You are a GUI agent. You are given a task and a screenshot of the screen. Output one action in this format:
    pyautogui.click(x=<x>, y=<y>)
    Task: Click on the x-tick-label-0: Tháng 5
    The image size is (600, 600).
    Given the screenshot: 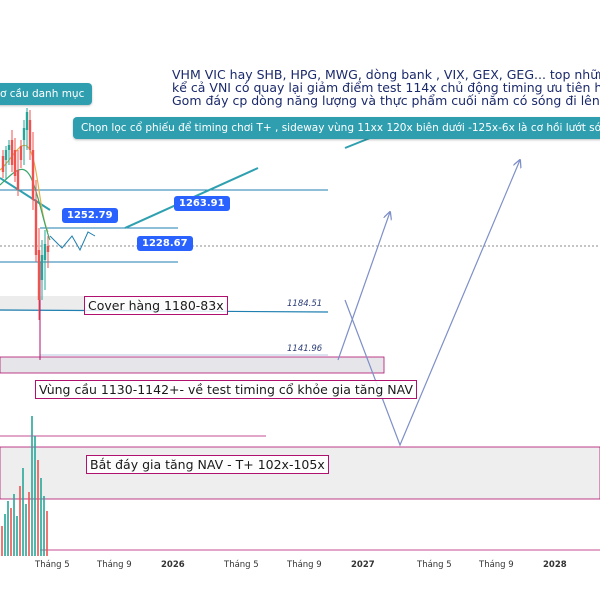 What is the action you would take?
    pyautogui.click(x=52, y=565)
    